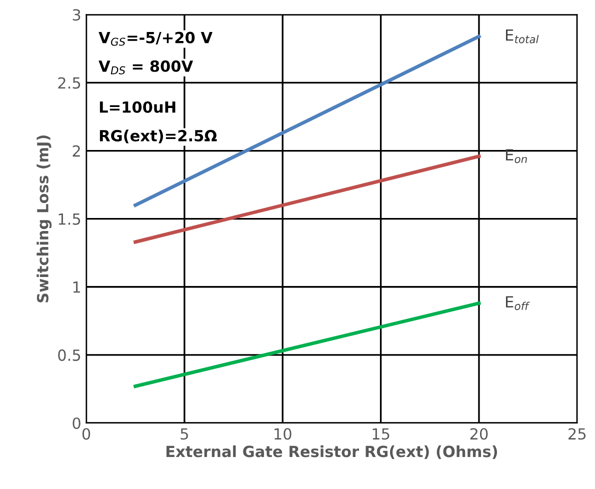 This screenshot has height=489, width=595. I want to click on series-label: E$_{total}$, so click(522, 37).